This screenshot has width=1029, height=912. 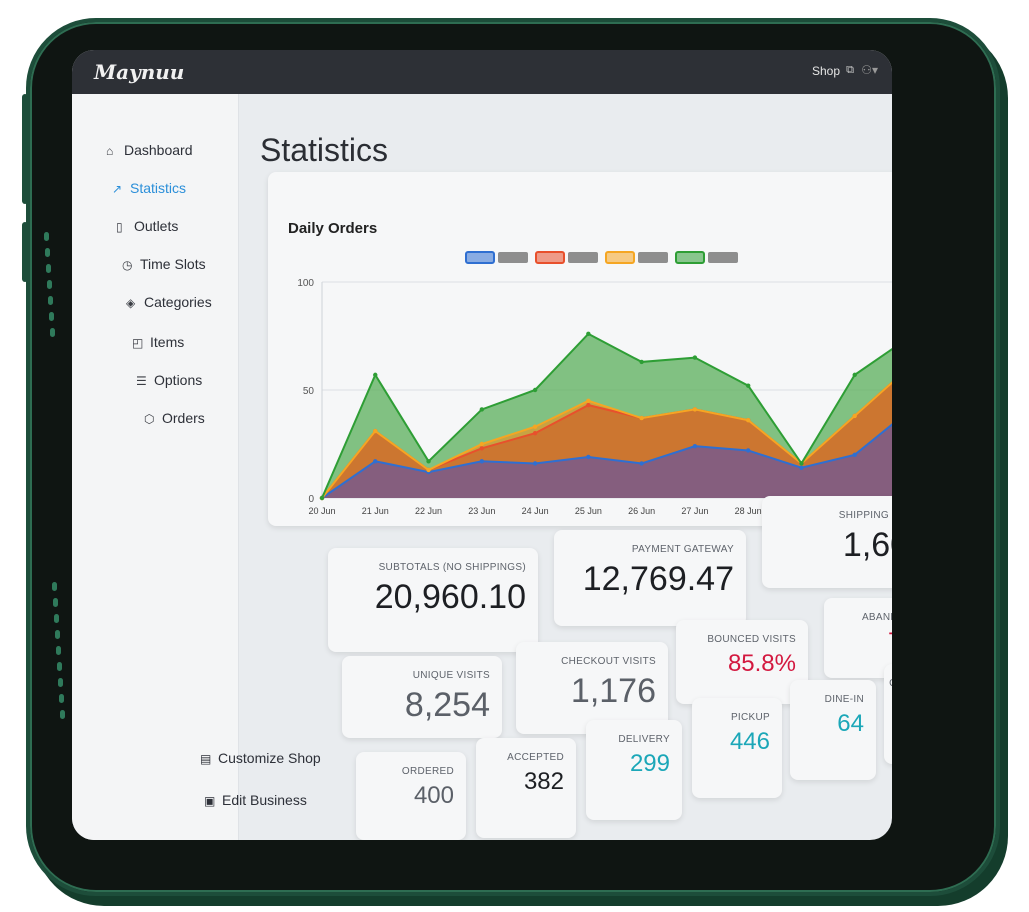 What do you see at coordinates (333, 228) in the screenshot?
I see `chart-title: Daily Orders` at bounding box center [333, 228].